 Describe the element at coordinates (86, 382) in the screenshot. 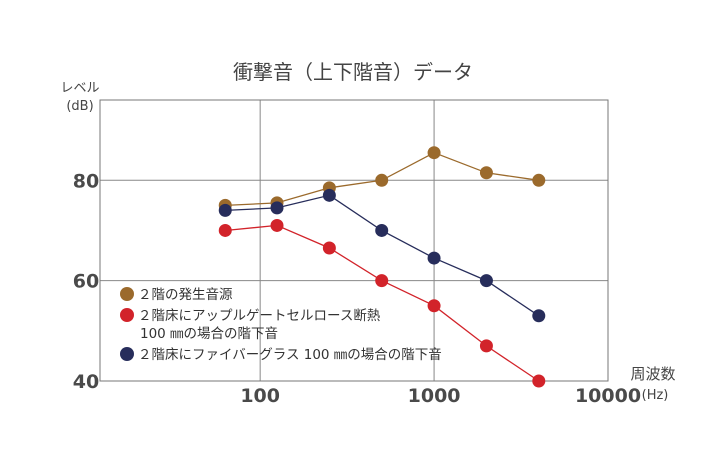

I see `y-tick-label: 40` at that location.